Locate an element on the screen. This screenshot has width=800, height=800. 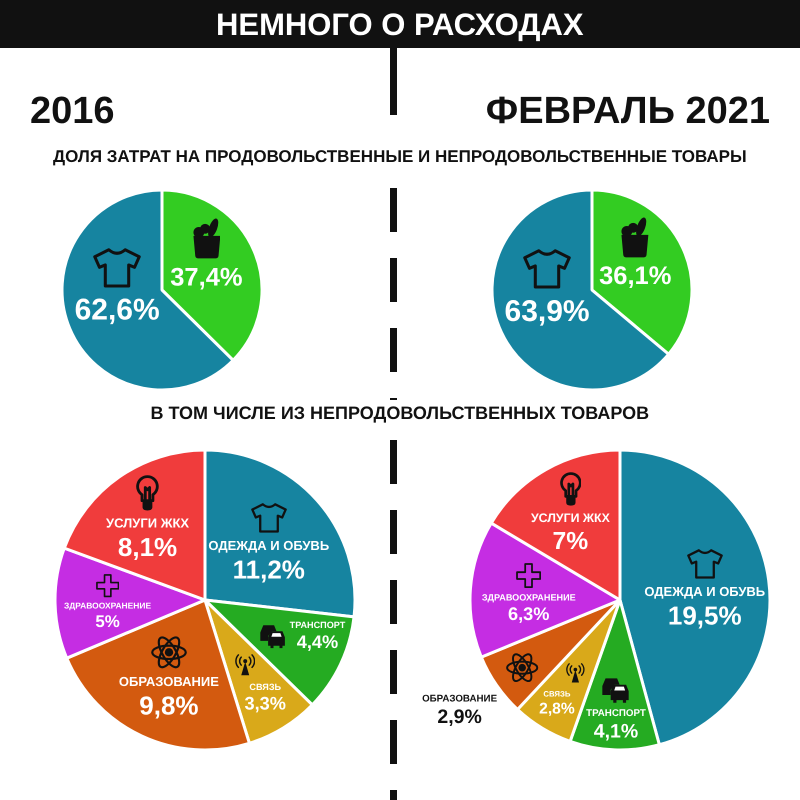
slice-label: СВЯЗЬ is located at coordinates (265, 687).